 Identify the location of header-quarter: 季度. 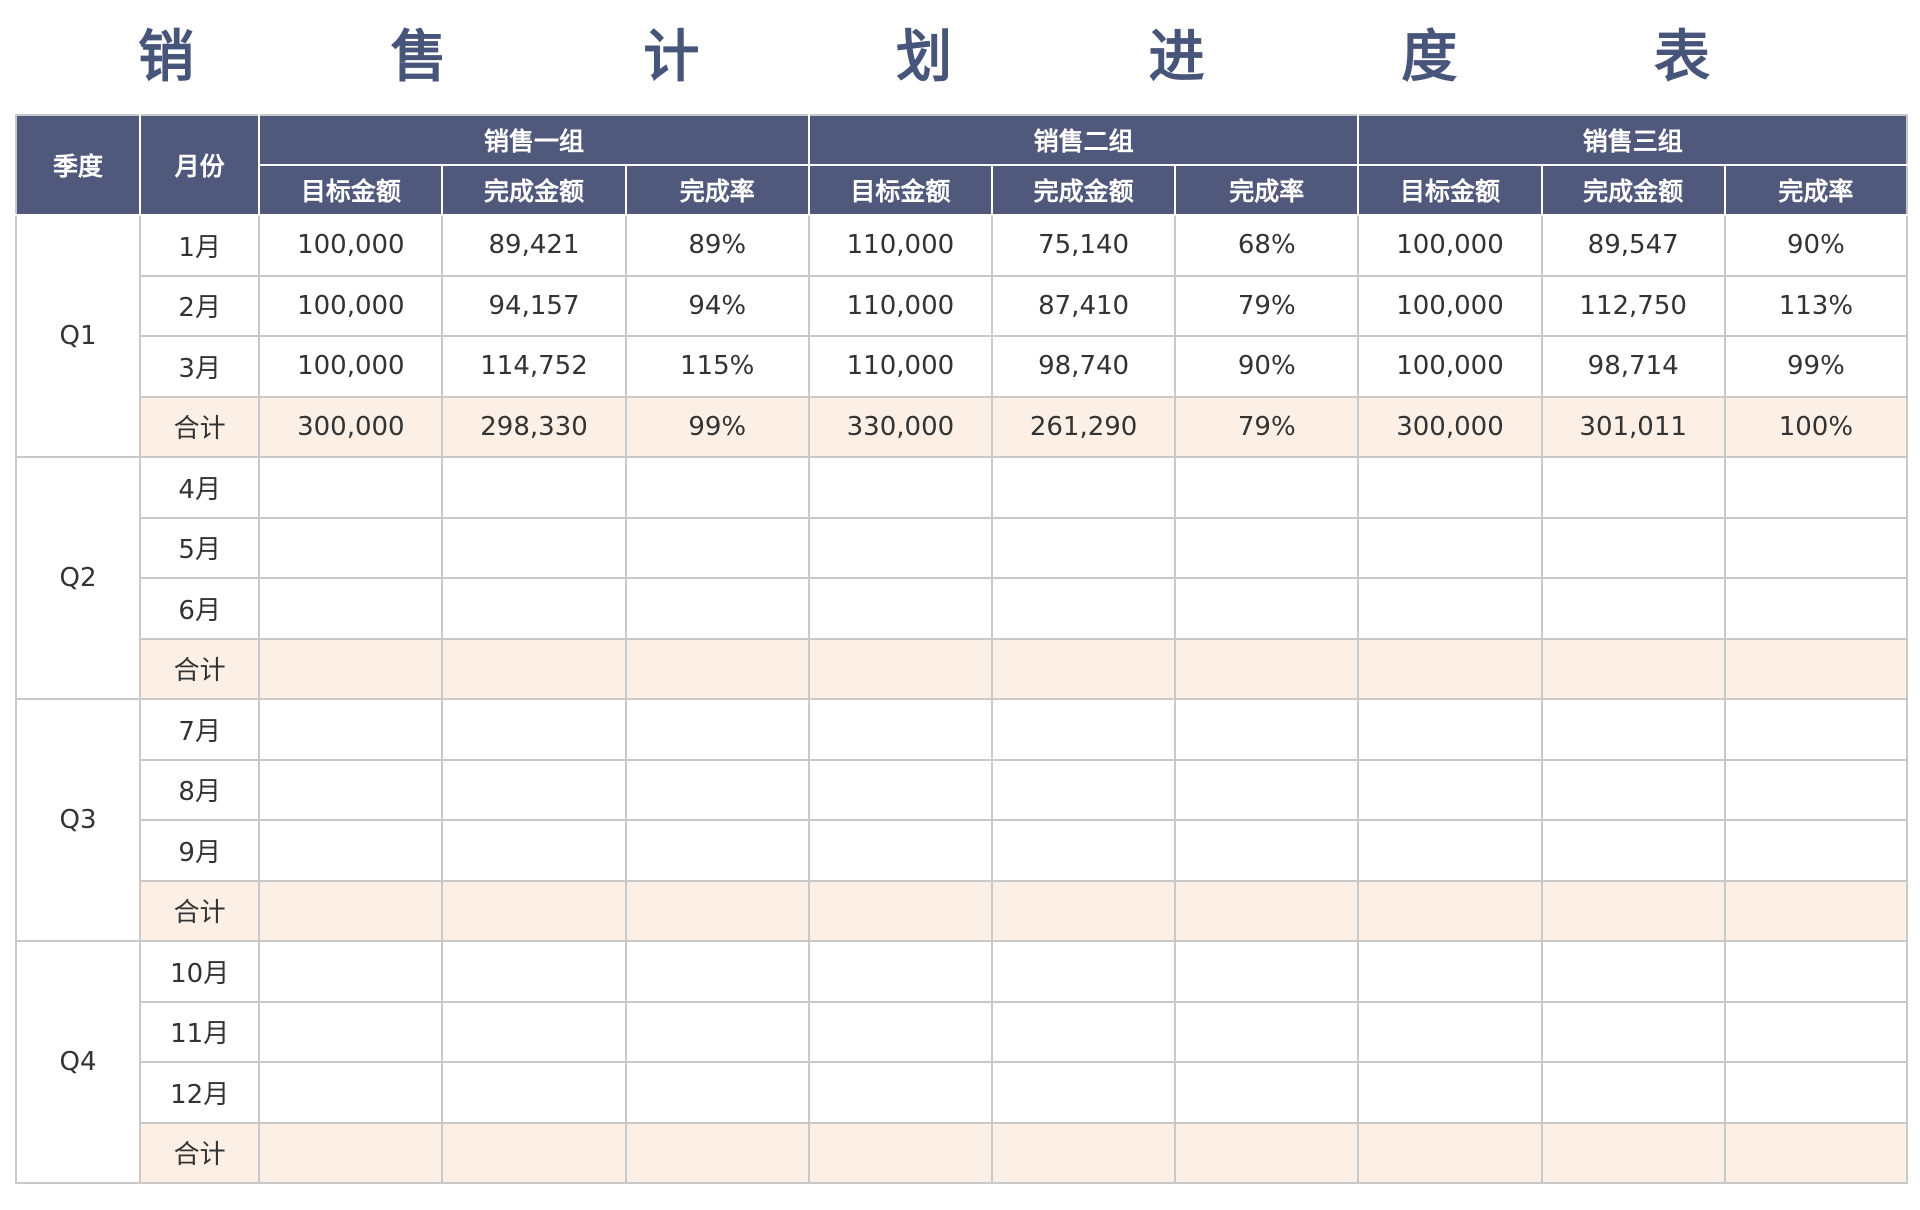
(78, 165).